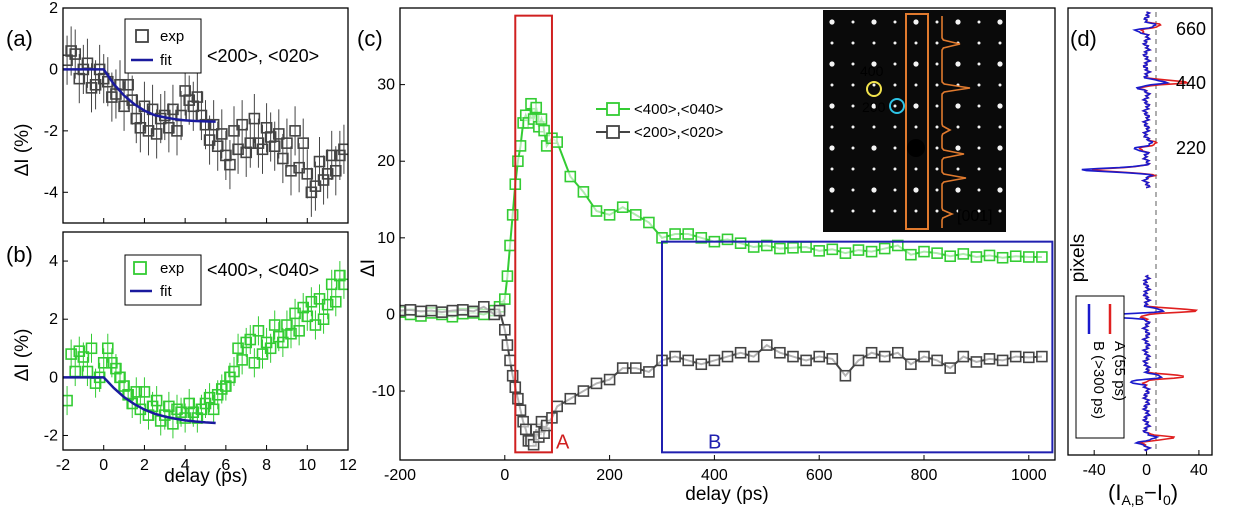 This screenshot has height=512, width=1244. Describe the element at coordinates (916, 148) in the screenshot. I see `inset-beam-stop` at that location.